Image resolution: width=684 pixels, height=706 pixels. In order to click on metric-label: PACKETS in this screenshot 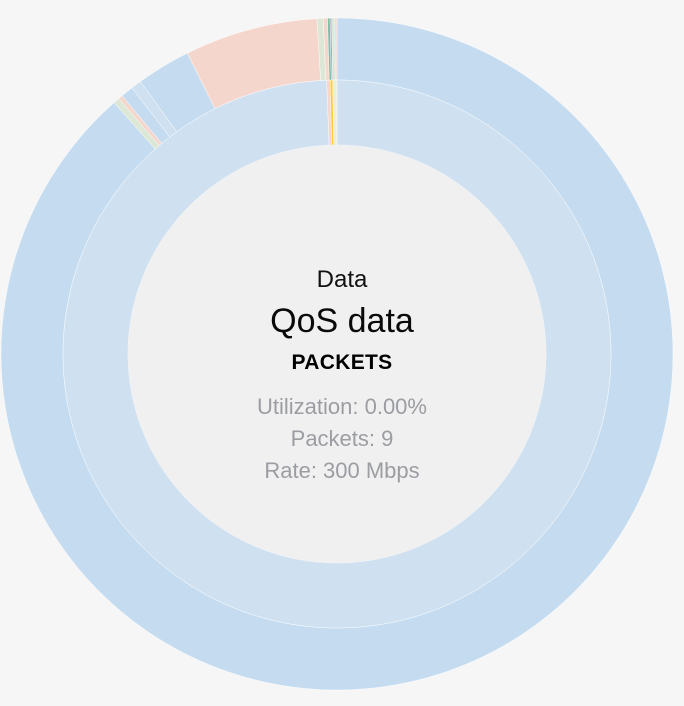, I will do `click(342, 362)`.